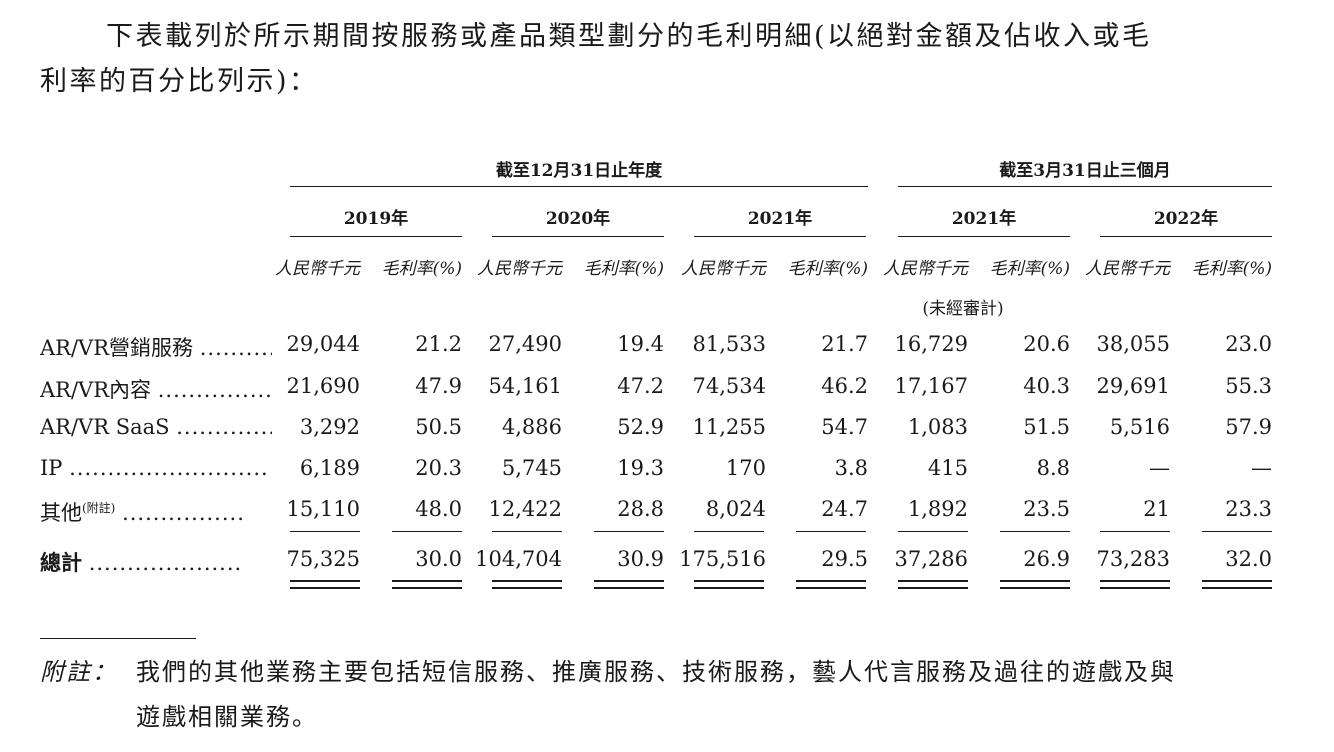  I want to click on table-cell: 74,534, so click(729, 386).